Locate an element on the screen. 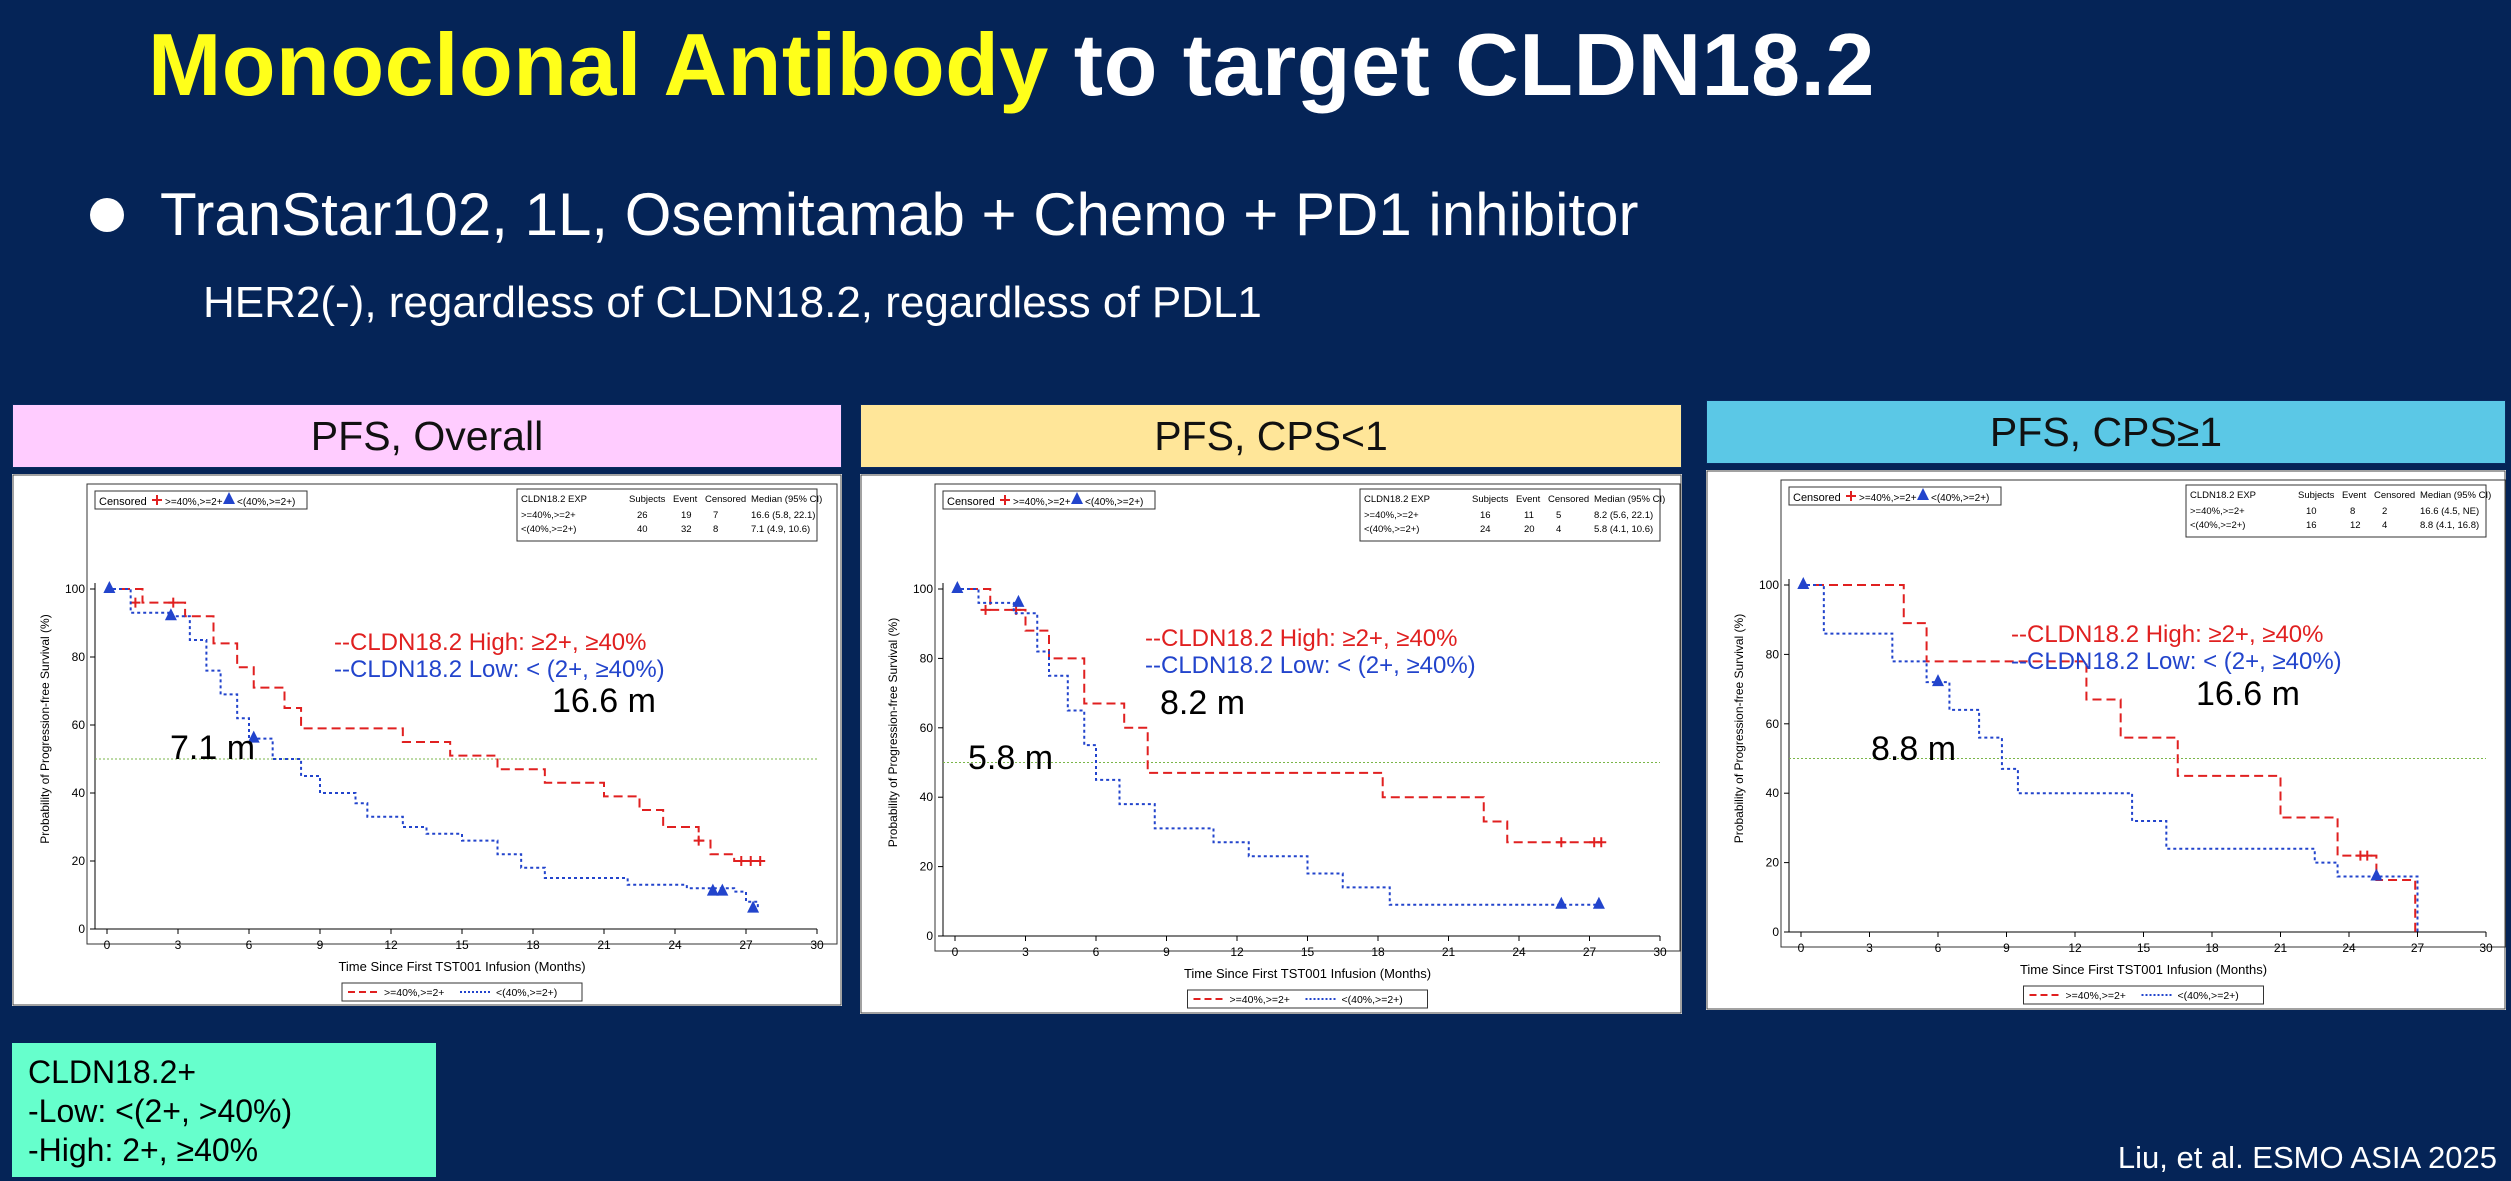 This screenshot has height=1181, width=2511. stats-cell: 7.1 (4.9, 10.6) is located at coordinates (780, 529).